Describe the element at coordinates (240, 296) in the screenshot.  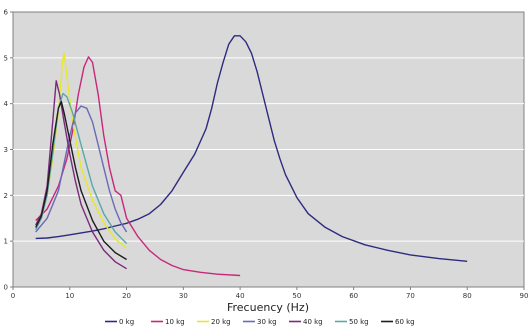
I see `x-tick-label: 40` at that location.